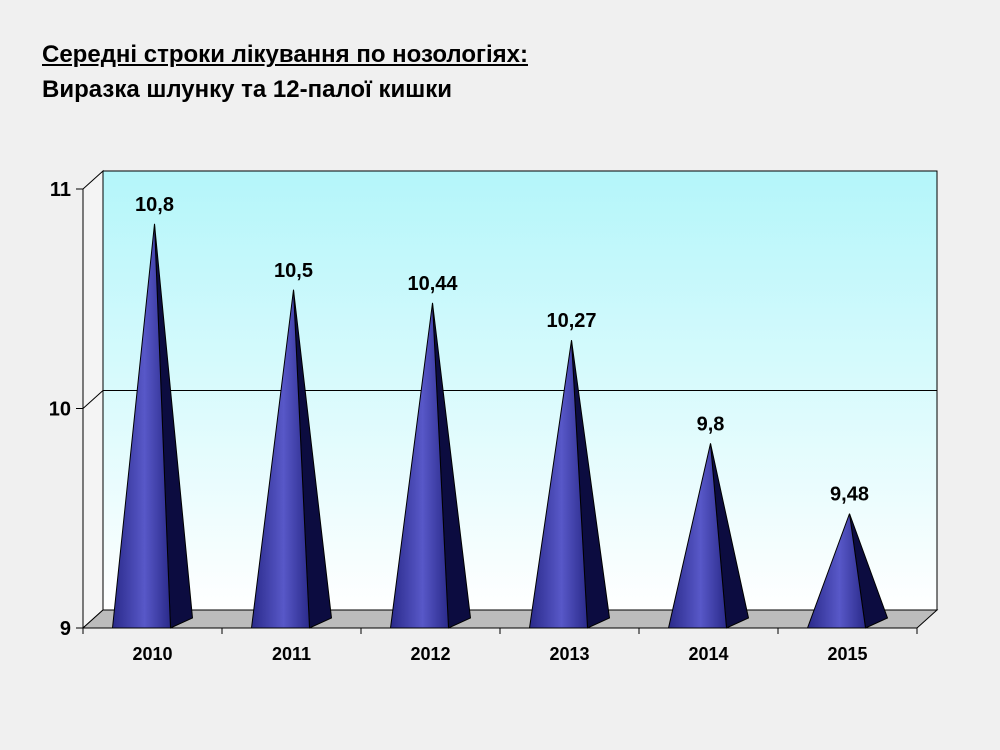 Image resolution: width=1000 pixels, height=750 pixels. I want to click on chart-title: Середні строки лікування по нозологіях:, so click(285, 54).